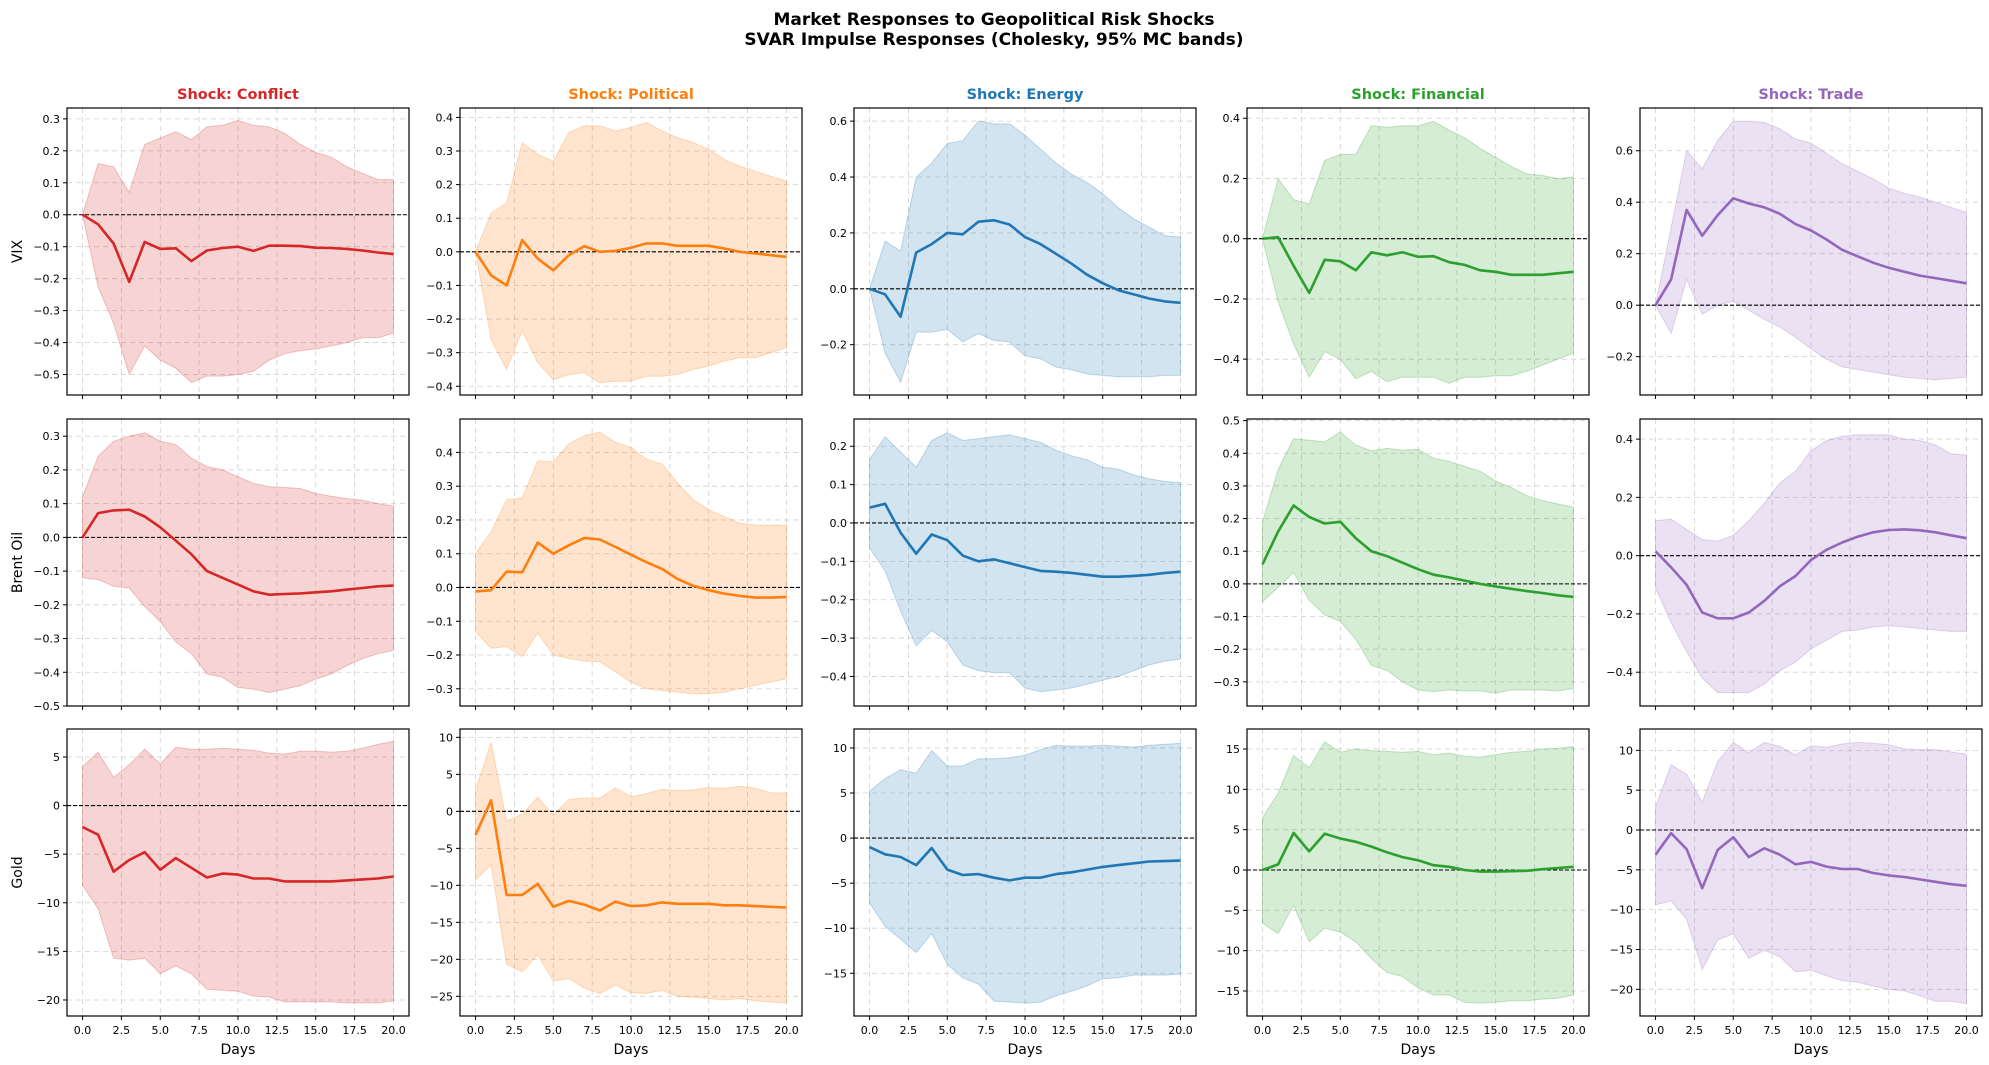 The height and width of the screenshot is (1065, 1989). What do you see at coordinates (18, 562) in the screenshot?
I see `y-axis-label: Brent Oil` at bounding box center [18, 562].